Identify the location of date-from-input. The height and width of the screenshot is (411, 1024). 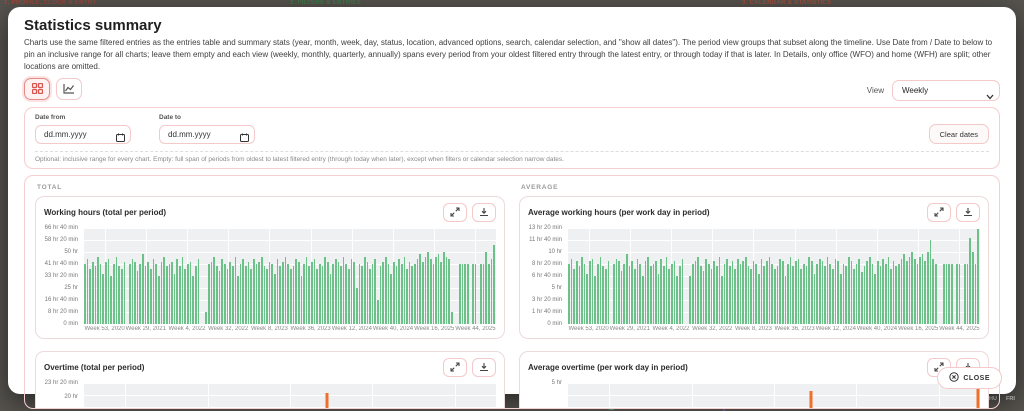
(83, 134).